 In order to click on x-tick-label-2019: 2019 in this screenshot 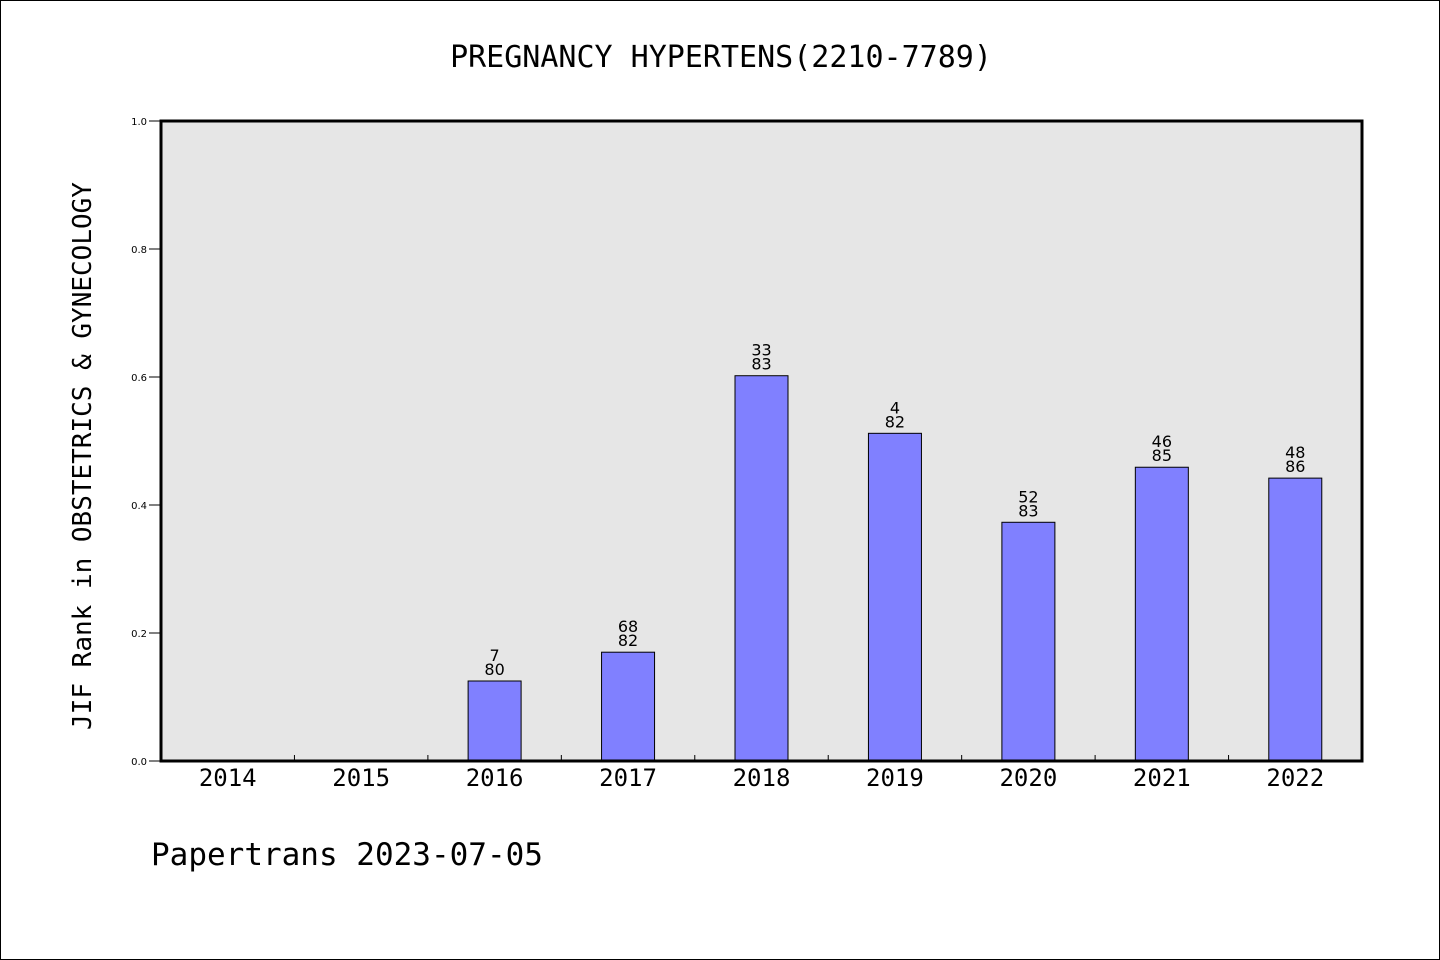, I will do `click(895, 778)`.